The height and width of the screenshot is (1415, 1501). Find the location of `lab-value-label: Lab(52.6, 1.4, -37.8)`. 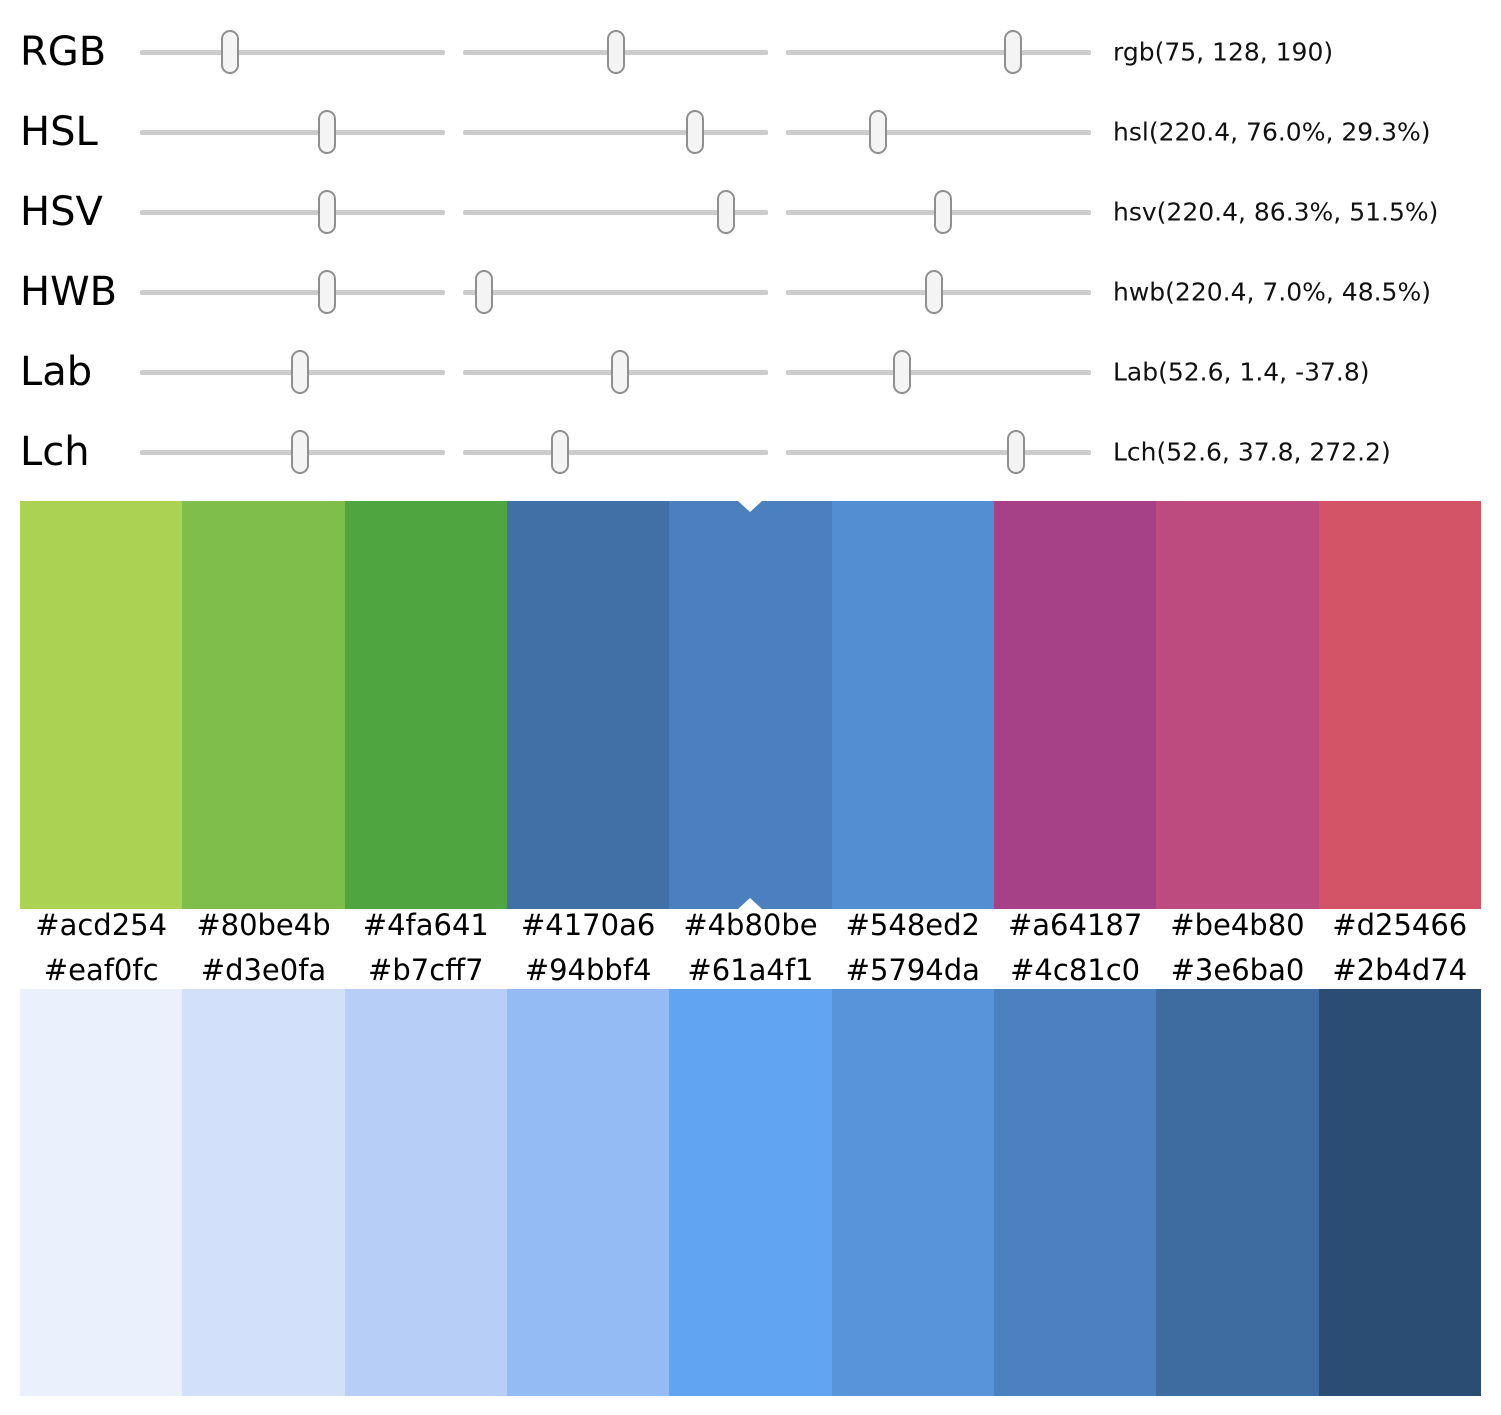

lab-value-label: Lab(52.6, 1.4, -37.8) is located at coordinates (1241, 372).